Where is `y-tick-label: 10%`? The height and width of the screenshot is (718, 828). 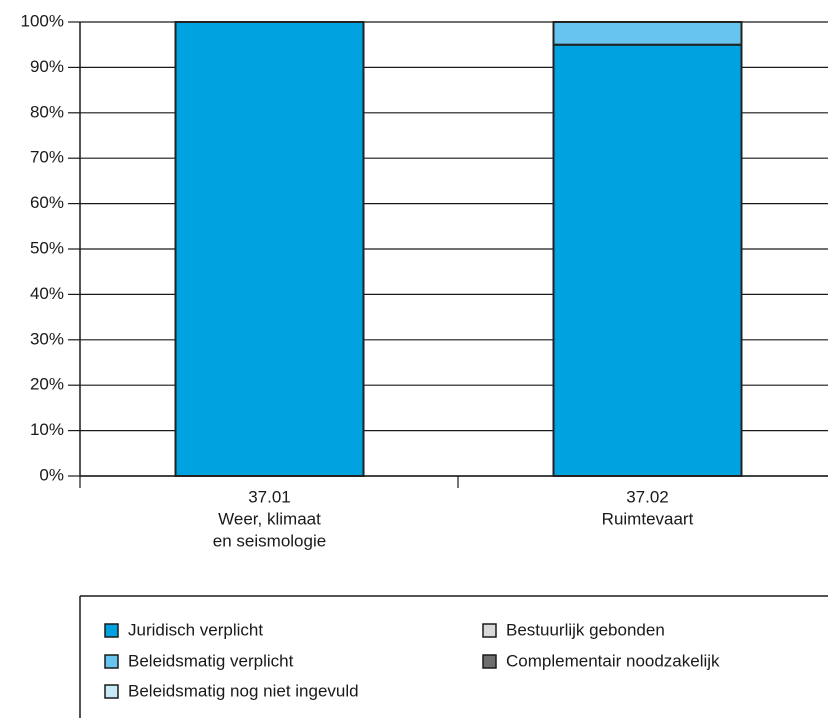
y-tick-label: 10% is located at coordinates (47, 429).